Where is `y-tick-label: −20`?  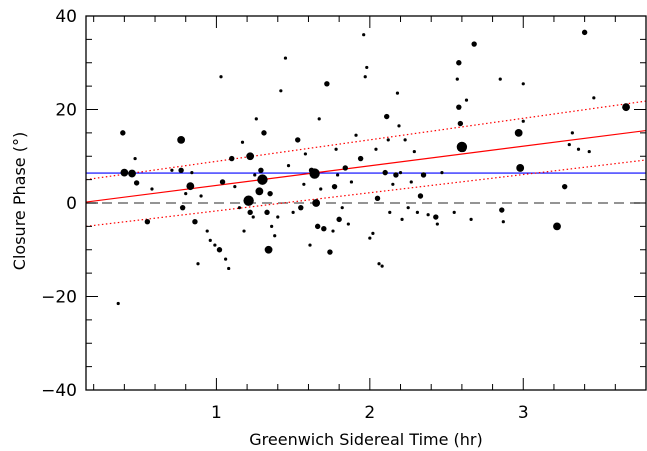 y-tick-label: −20 is located at coordinates (59, 298).